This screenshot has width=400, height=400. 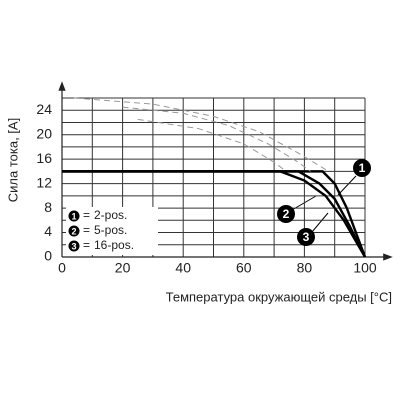 I want to click on legend-badge-label: 3, so click(x=73, y=246).